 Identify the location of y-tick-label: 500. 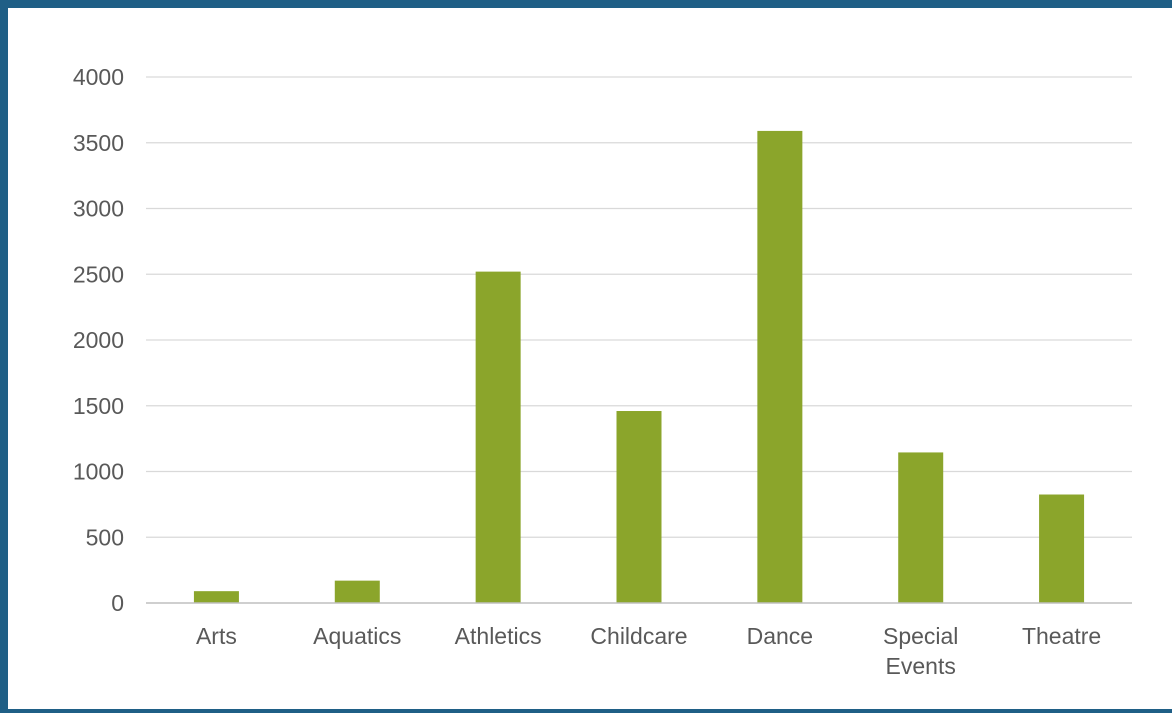
(105, 537).